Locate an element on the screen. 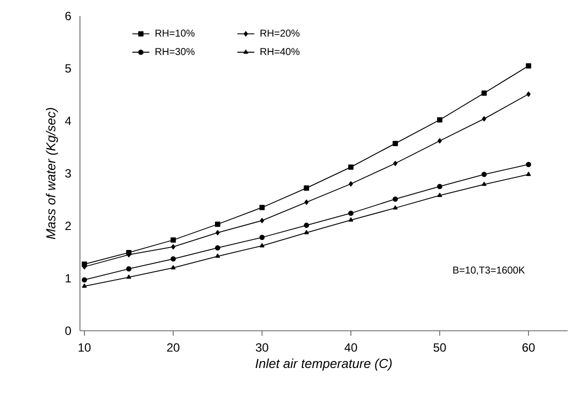  y-tick-label: 6 is located at coordinates (68, 16).